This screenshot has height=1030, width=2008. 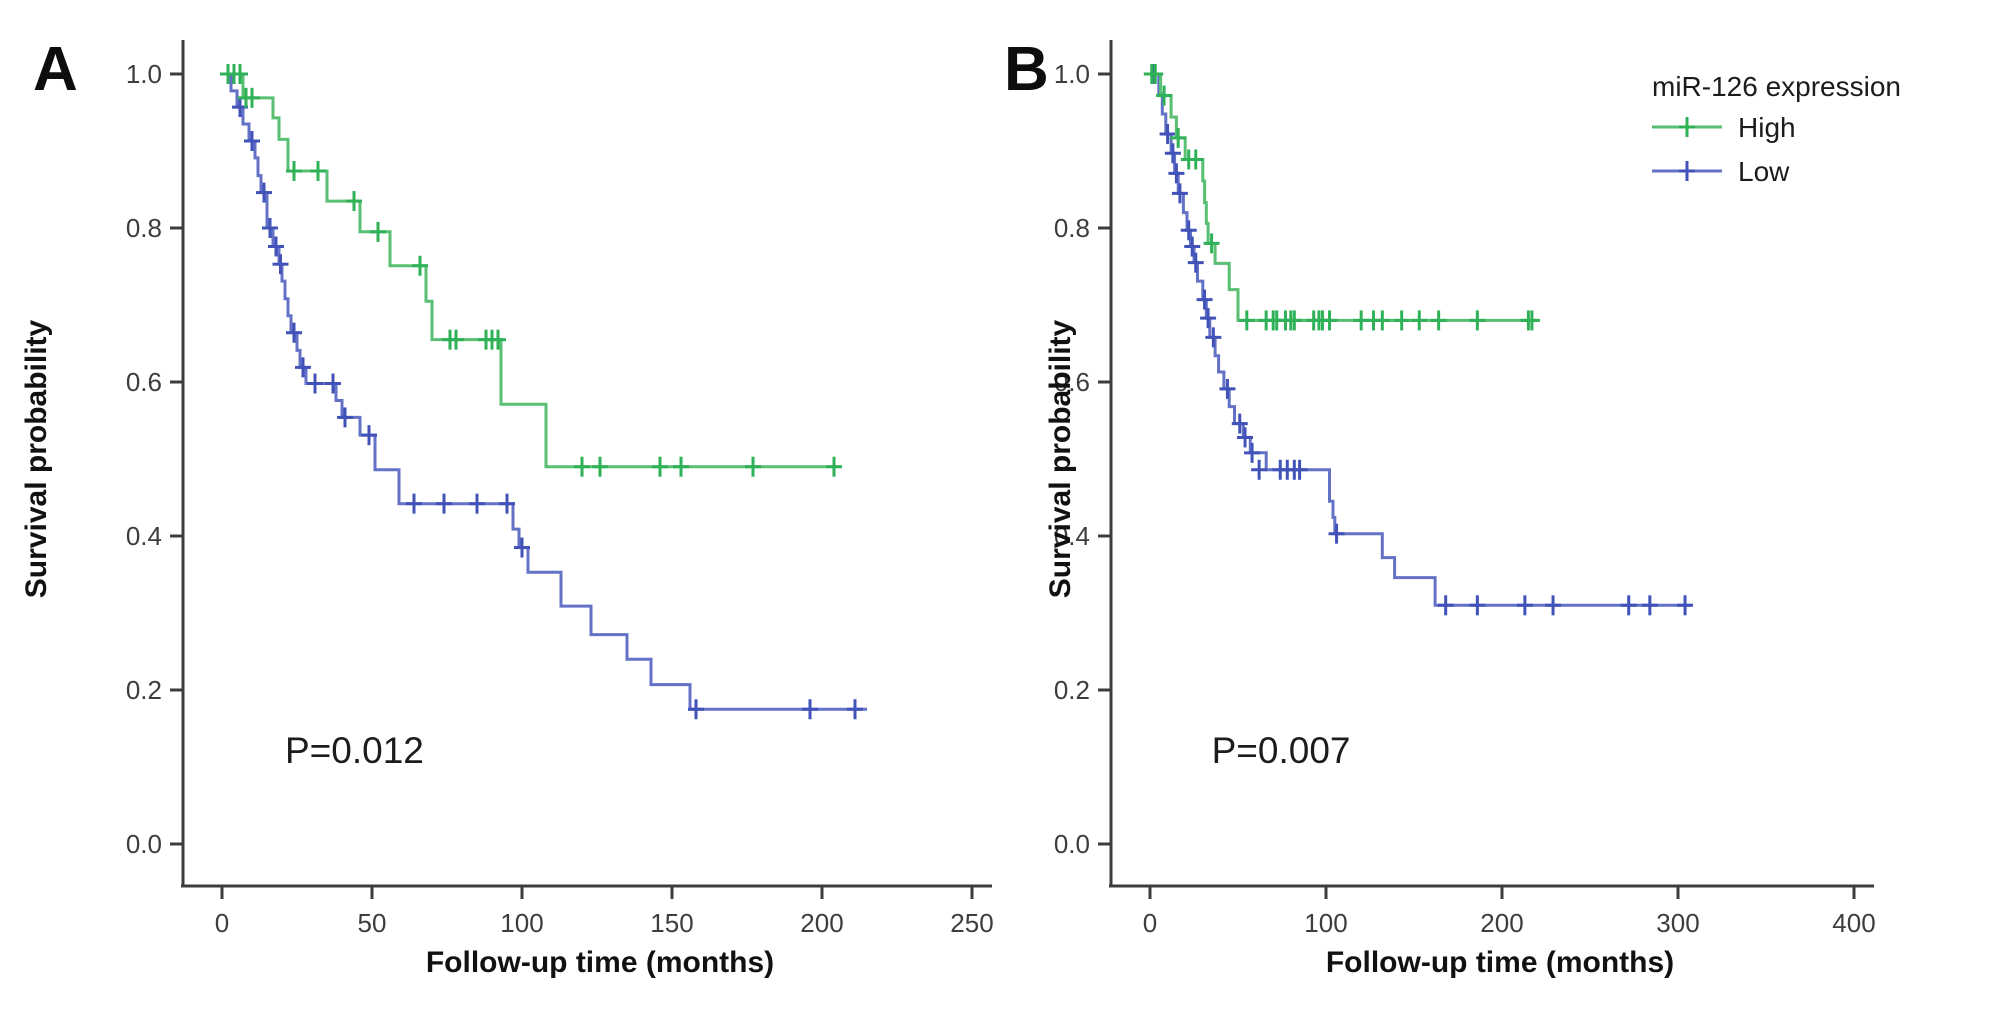 What do you see at coordinates (671, 923) in the screenshot?
I see `x-tick-label: 150` at bounding box center [671, 923].